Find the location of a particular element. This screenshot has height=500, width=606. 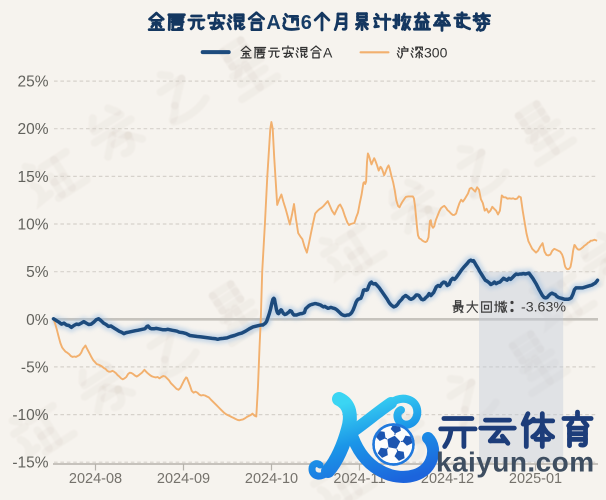

svg-text: 15% is located at coordinates (32, 177).